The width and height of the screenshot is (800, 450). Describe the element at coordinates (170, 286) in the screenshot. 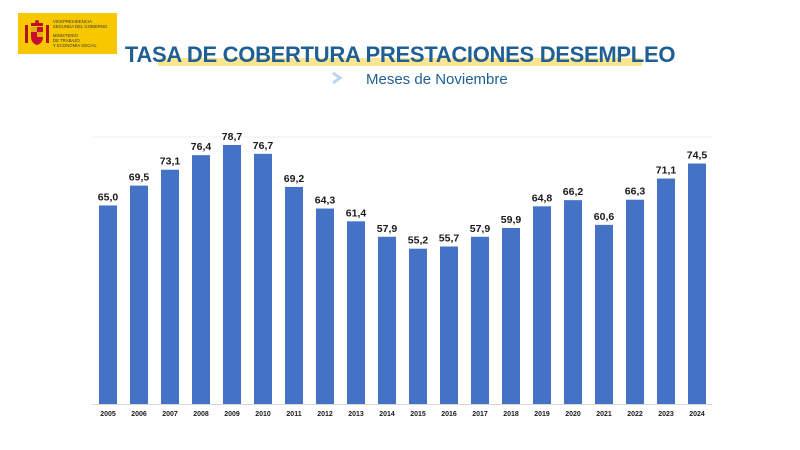

I see `bar-2007` at that location.